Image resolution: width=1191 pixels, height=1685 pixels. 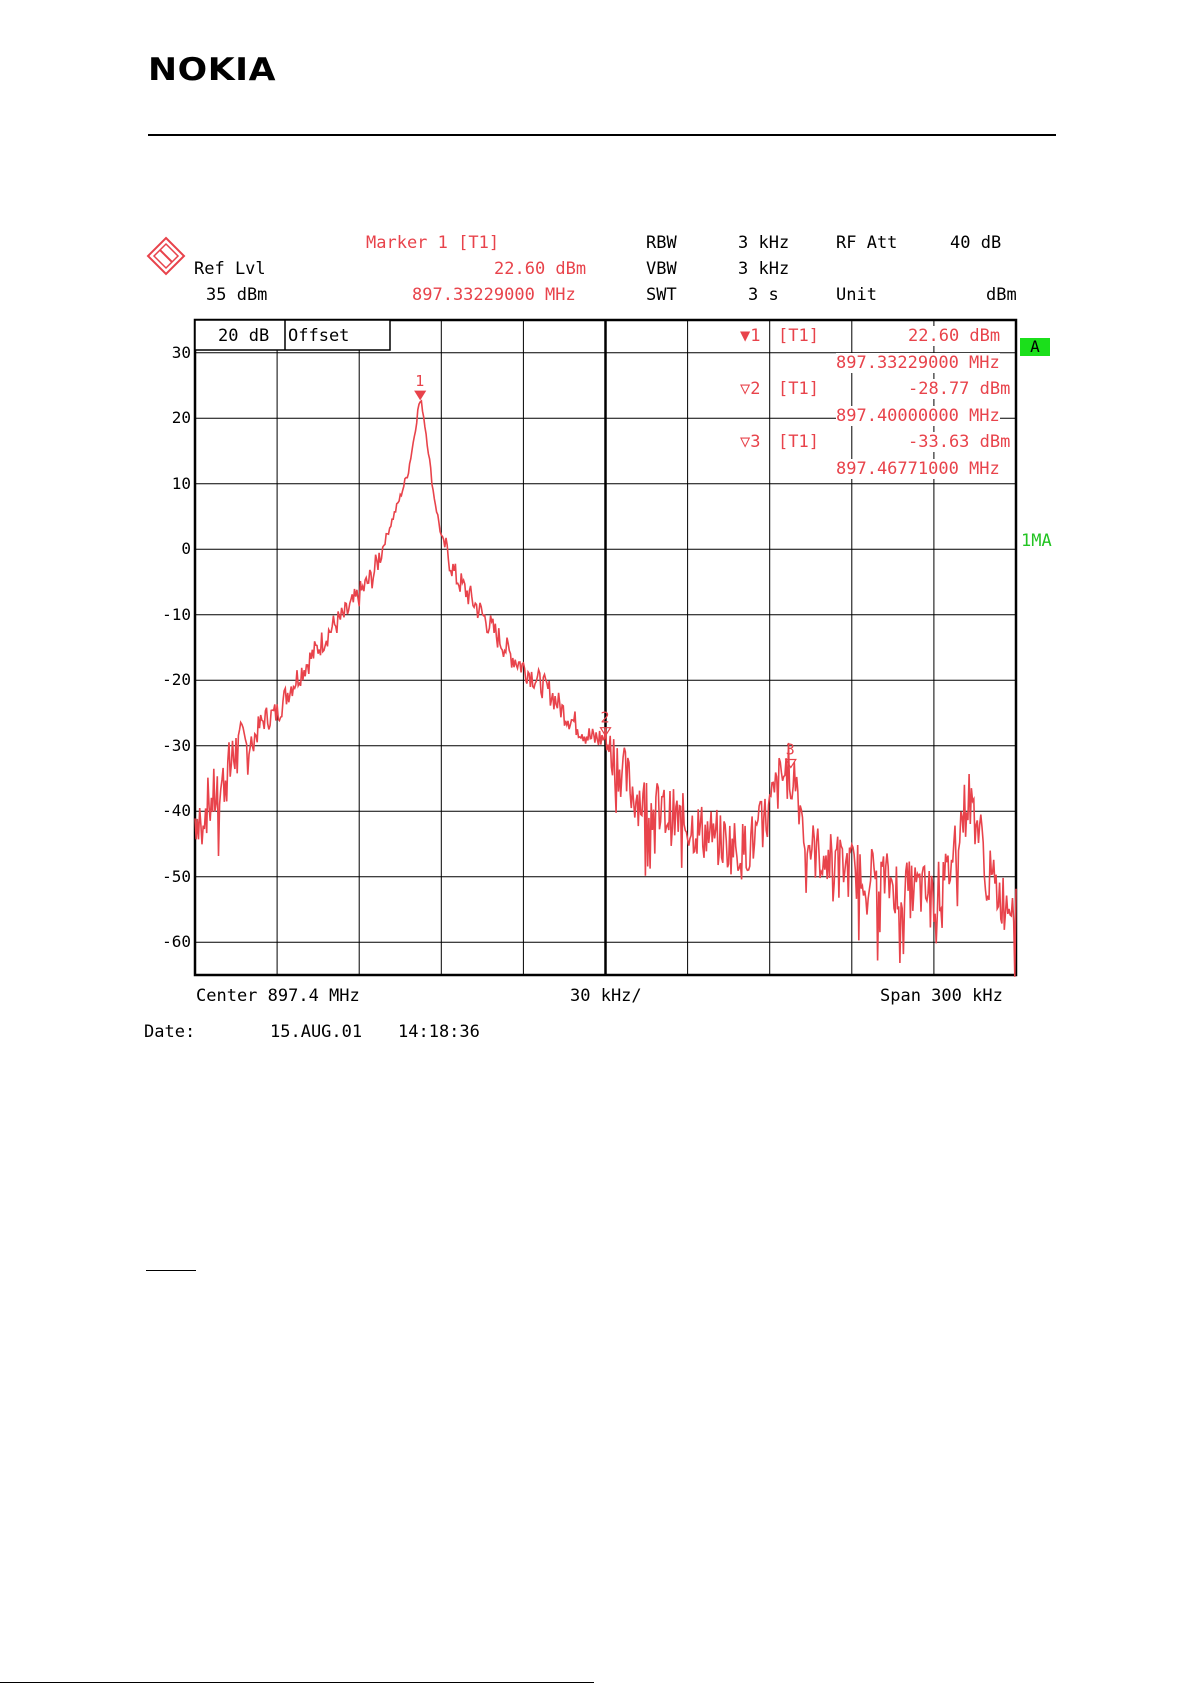 I want to click on offset-label: Offset, so click(x=319, y=336).